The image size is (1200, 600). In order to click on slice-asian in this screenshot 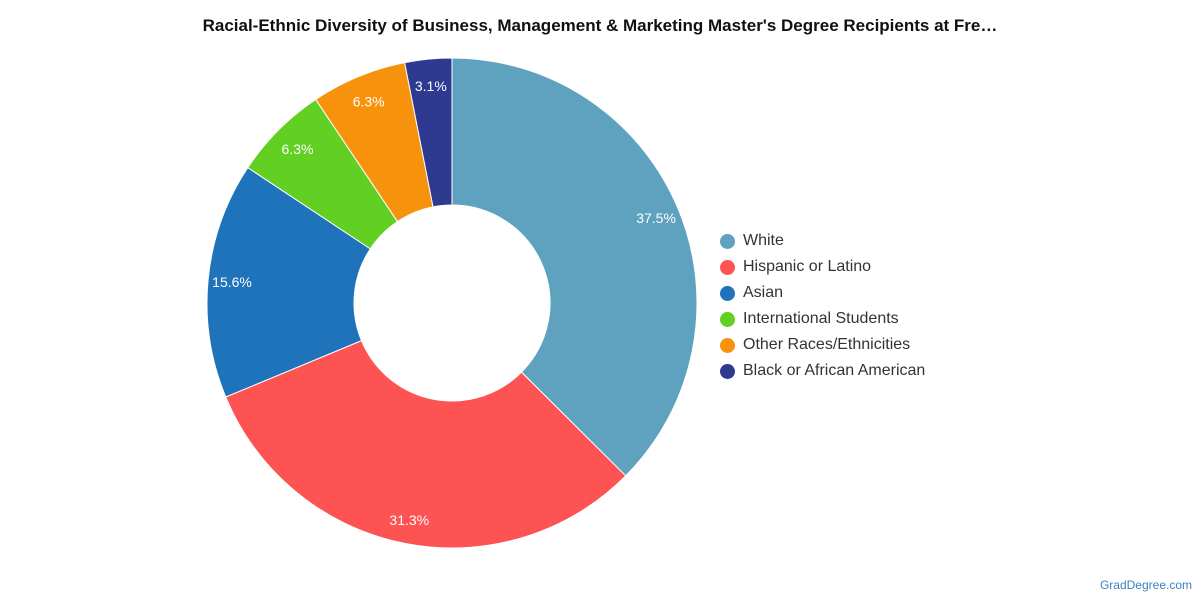, I will do `click(289, 282)`.